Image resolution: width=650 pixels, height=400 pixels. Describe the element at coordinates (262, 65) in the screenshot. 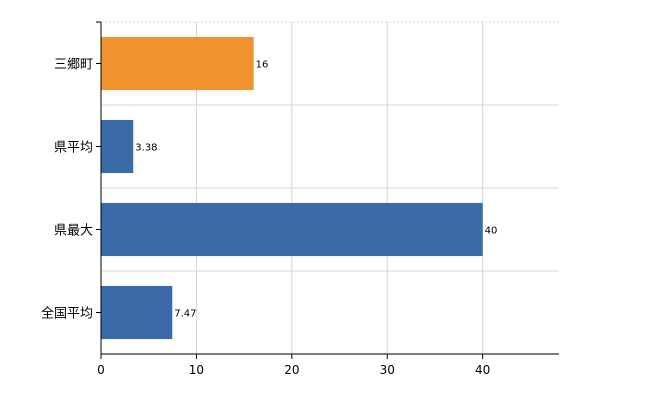

I see `data-label: 16` at that location.